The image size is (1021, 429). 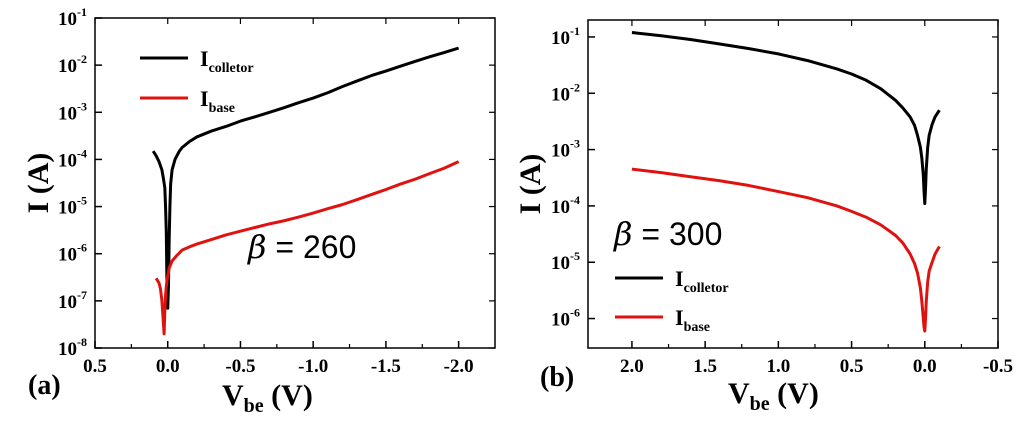 I want to click on beta-annotation: β = 300, so click(x=667, y=234).